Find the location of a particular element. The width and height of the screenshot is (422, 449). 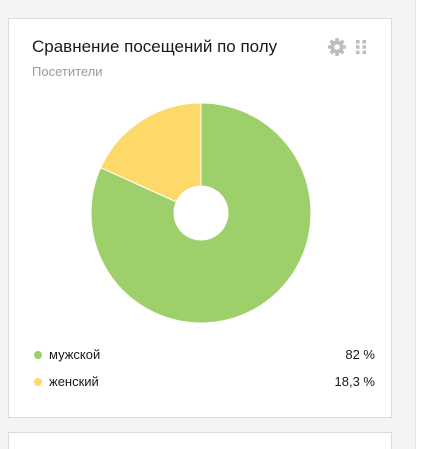

legend-value: 18,3 % is located at coordinates (354, 381).